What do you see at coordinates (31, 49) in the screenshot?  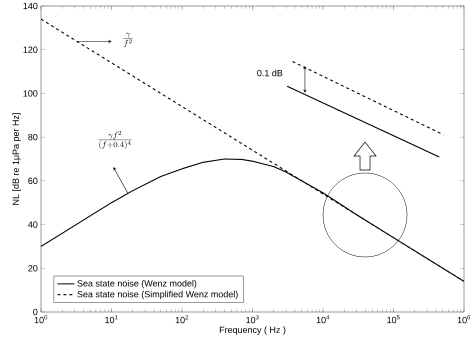 I see `y-tick-label: 120` at bounding box center [31, 49].